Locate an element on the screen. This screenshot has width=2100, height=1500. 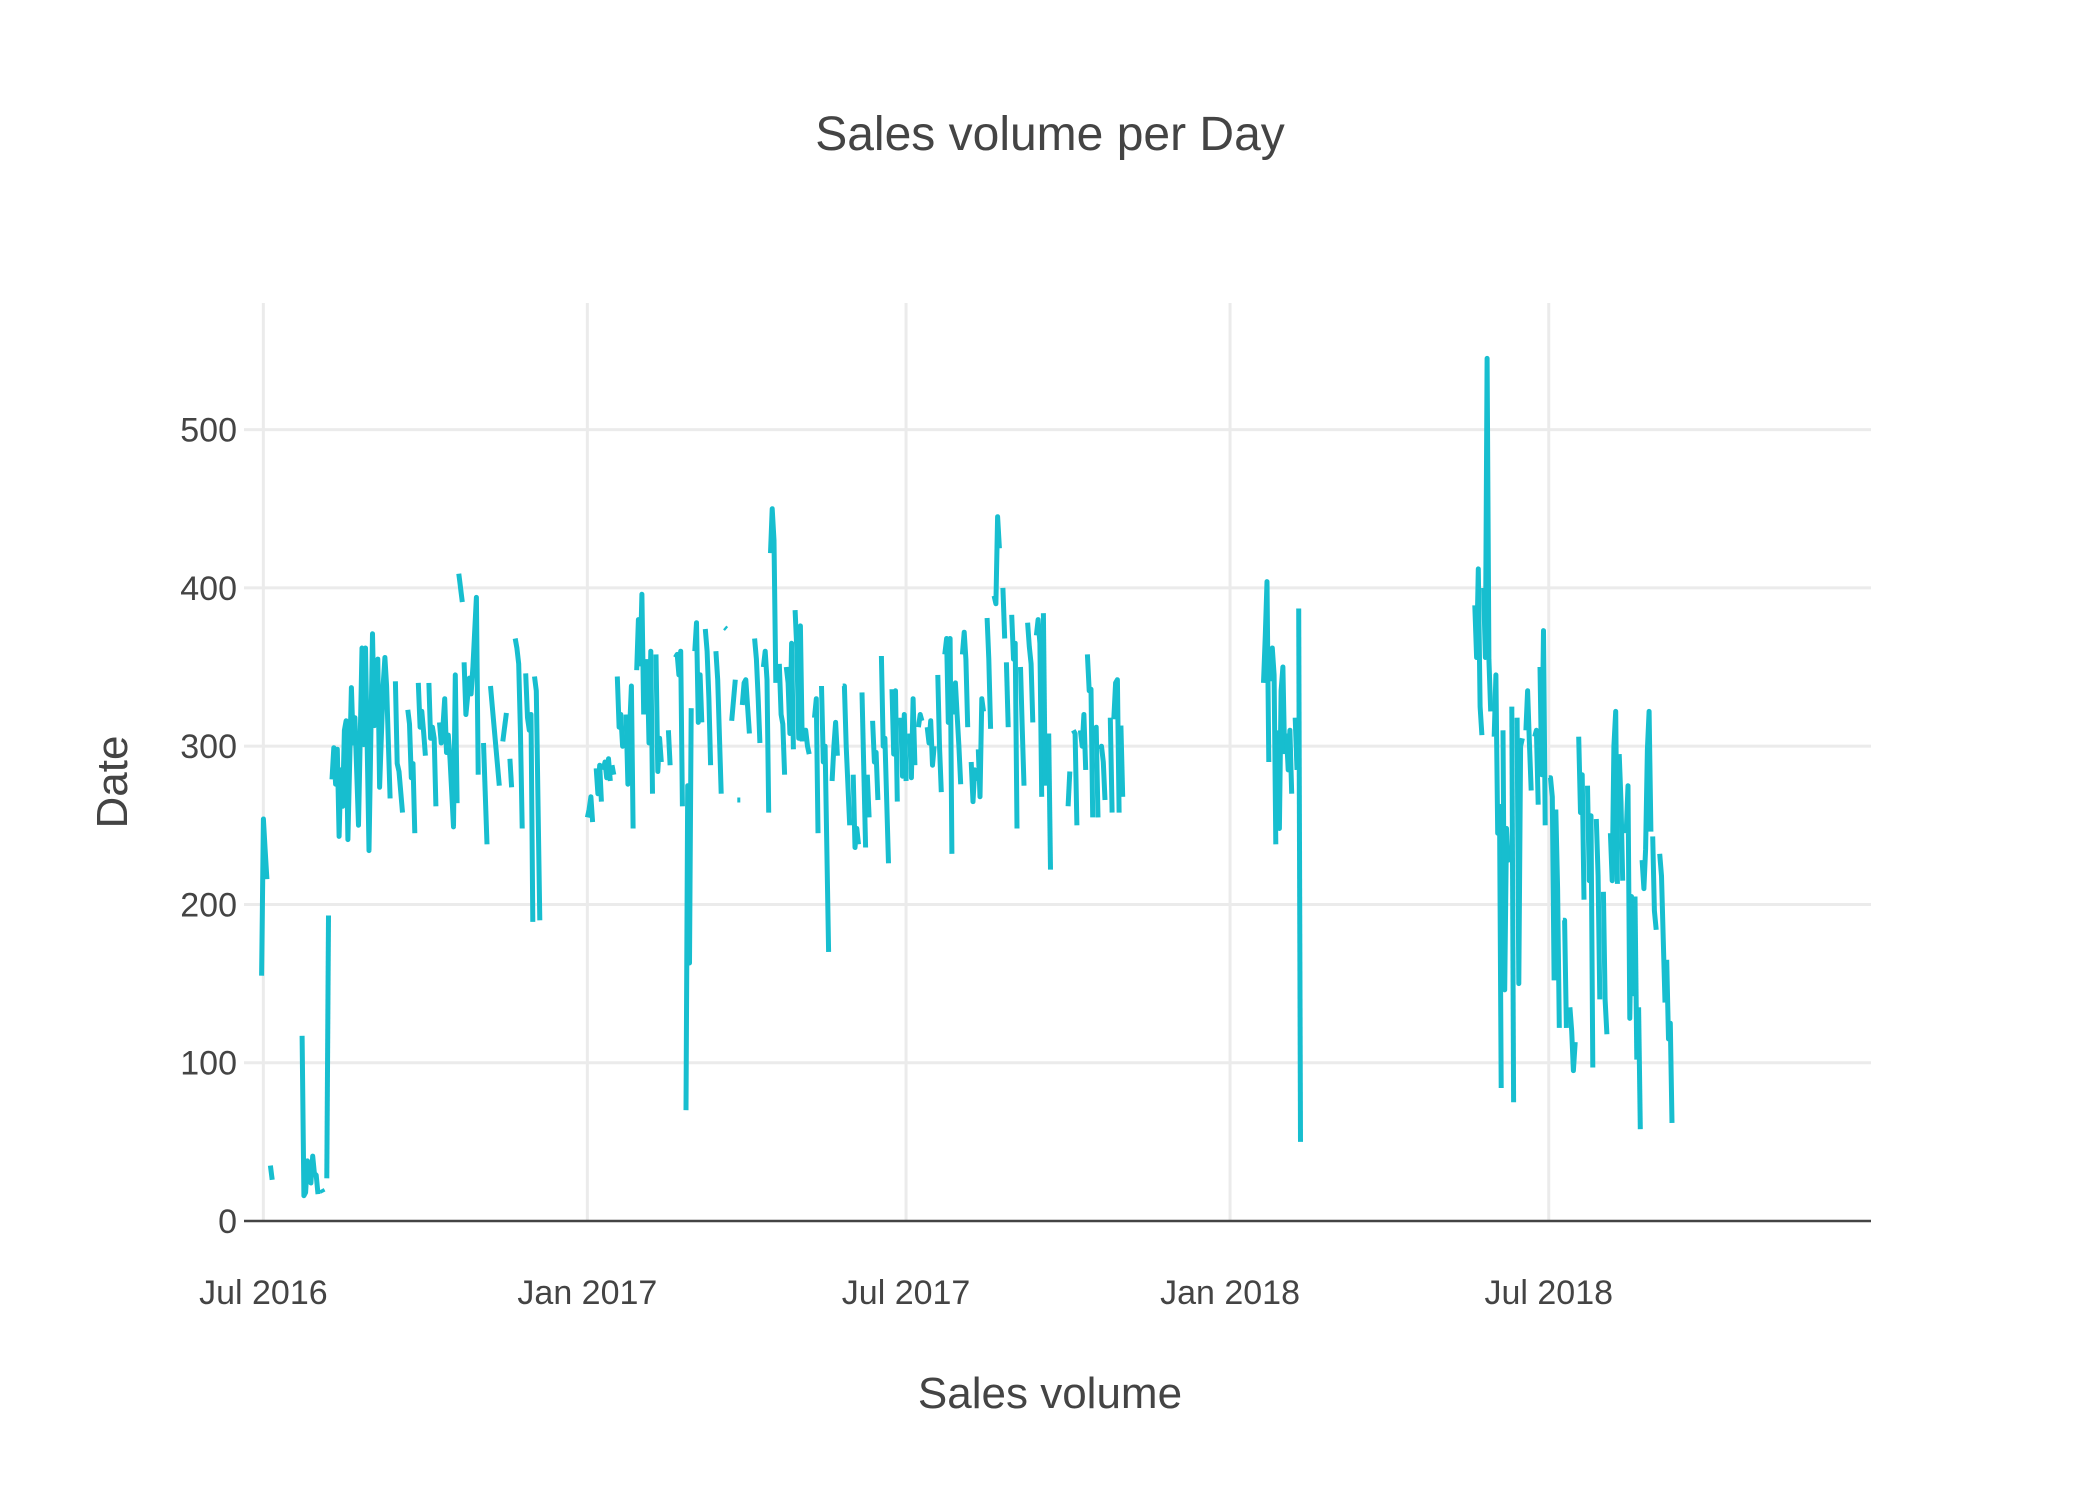
x-tick-label: Jan 2017 is located at coordinates (587, 1293).